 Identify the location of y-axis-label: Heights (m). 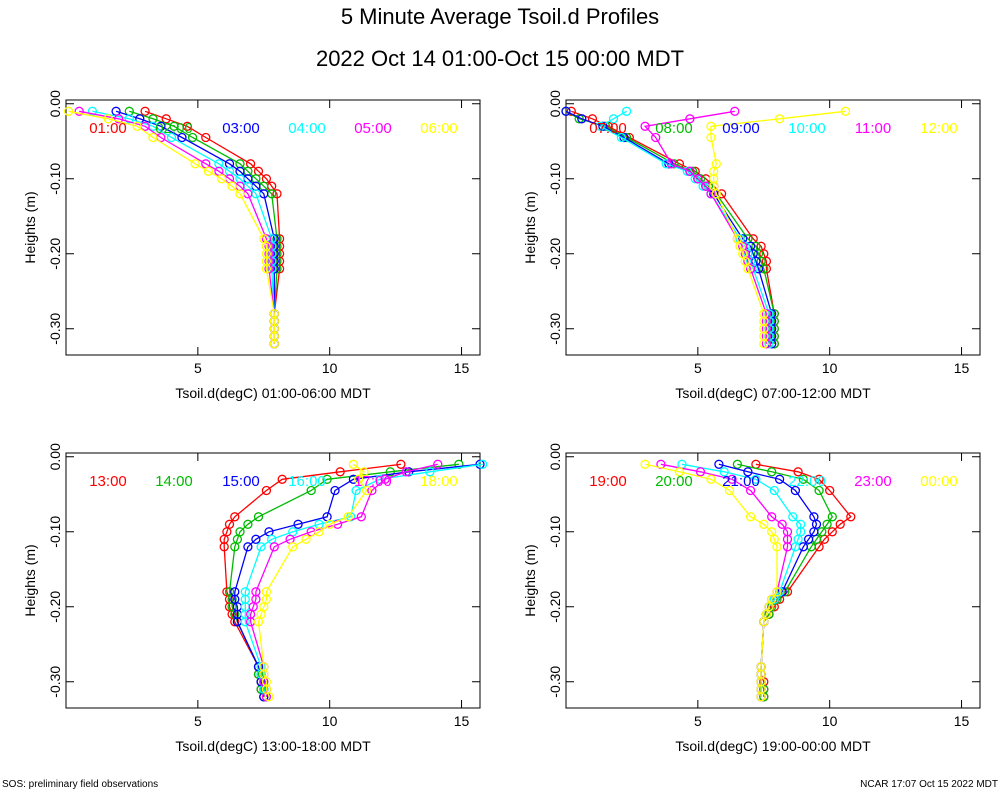
(530, 227).